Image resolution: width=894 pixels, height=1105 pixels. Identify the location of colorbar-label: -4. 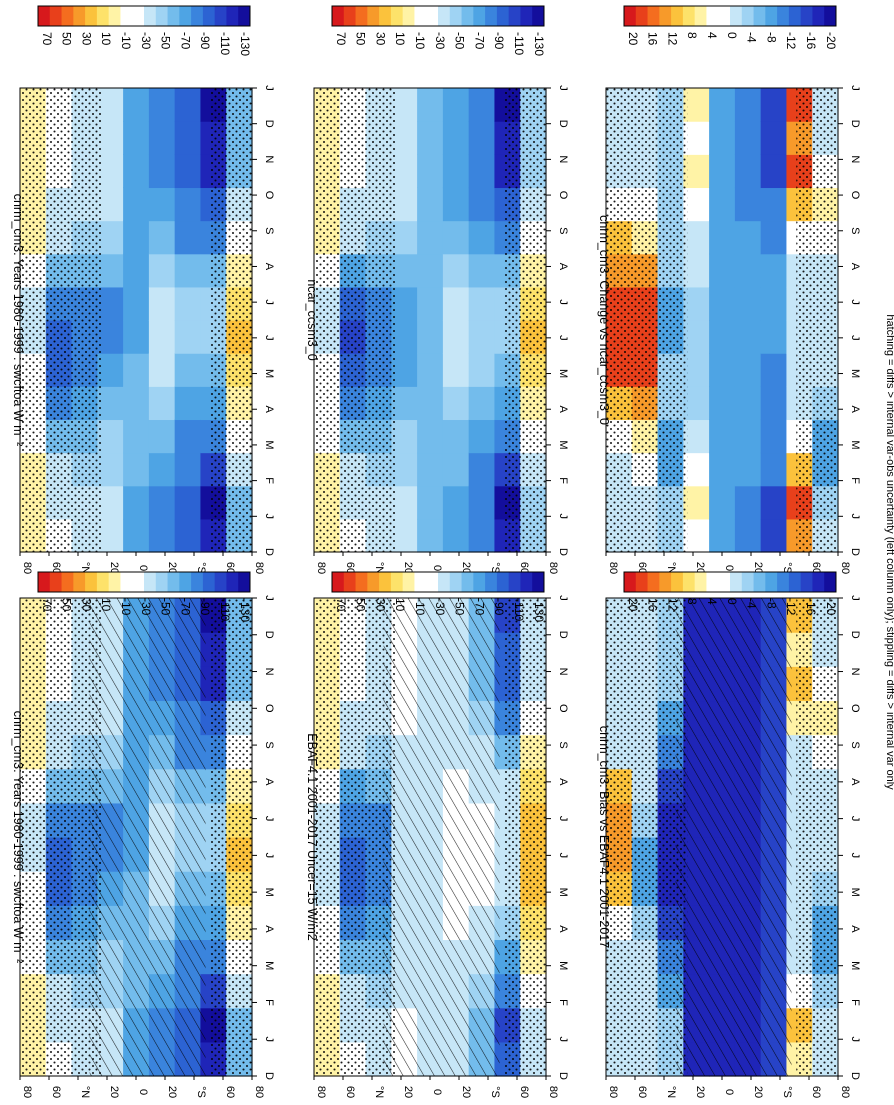
(752, 603).